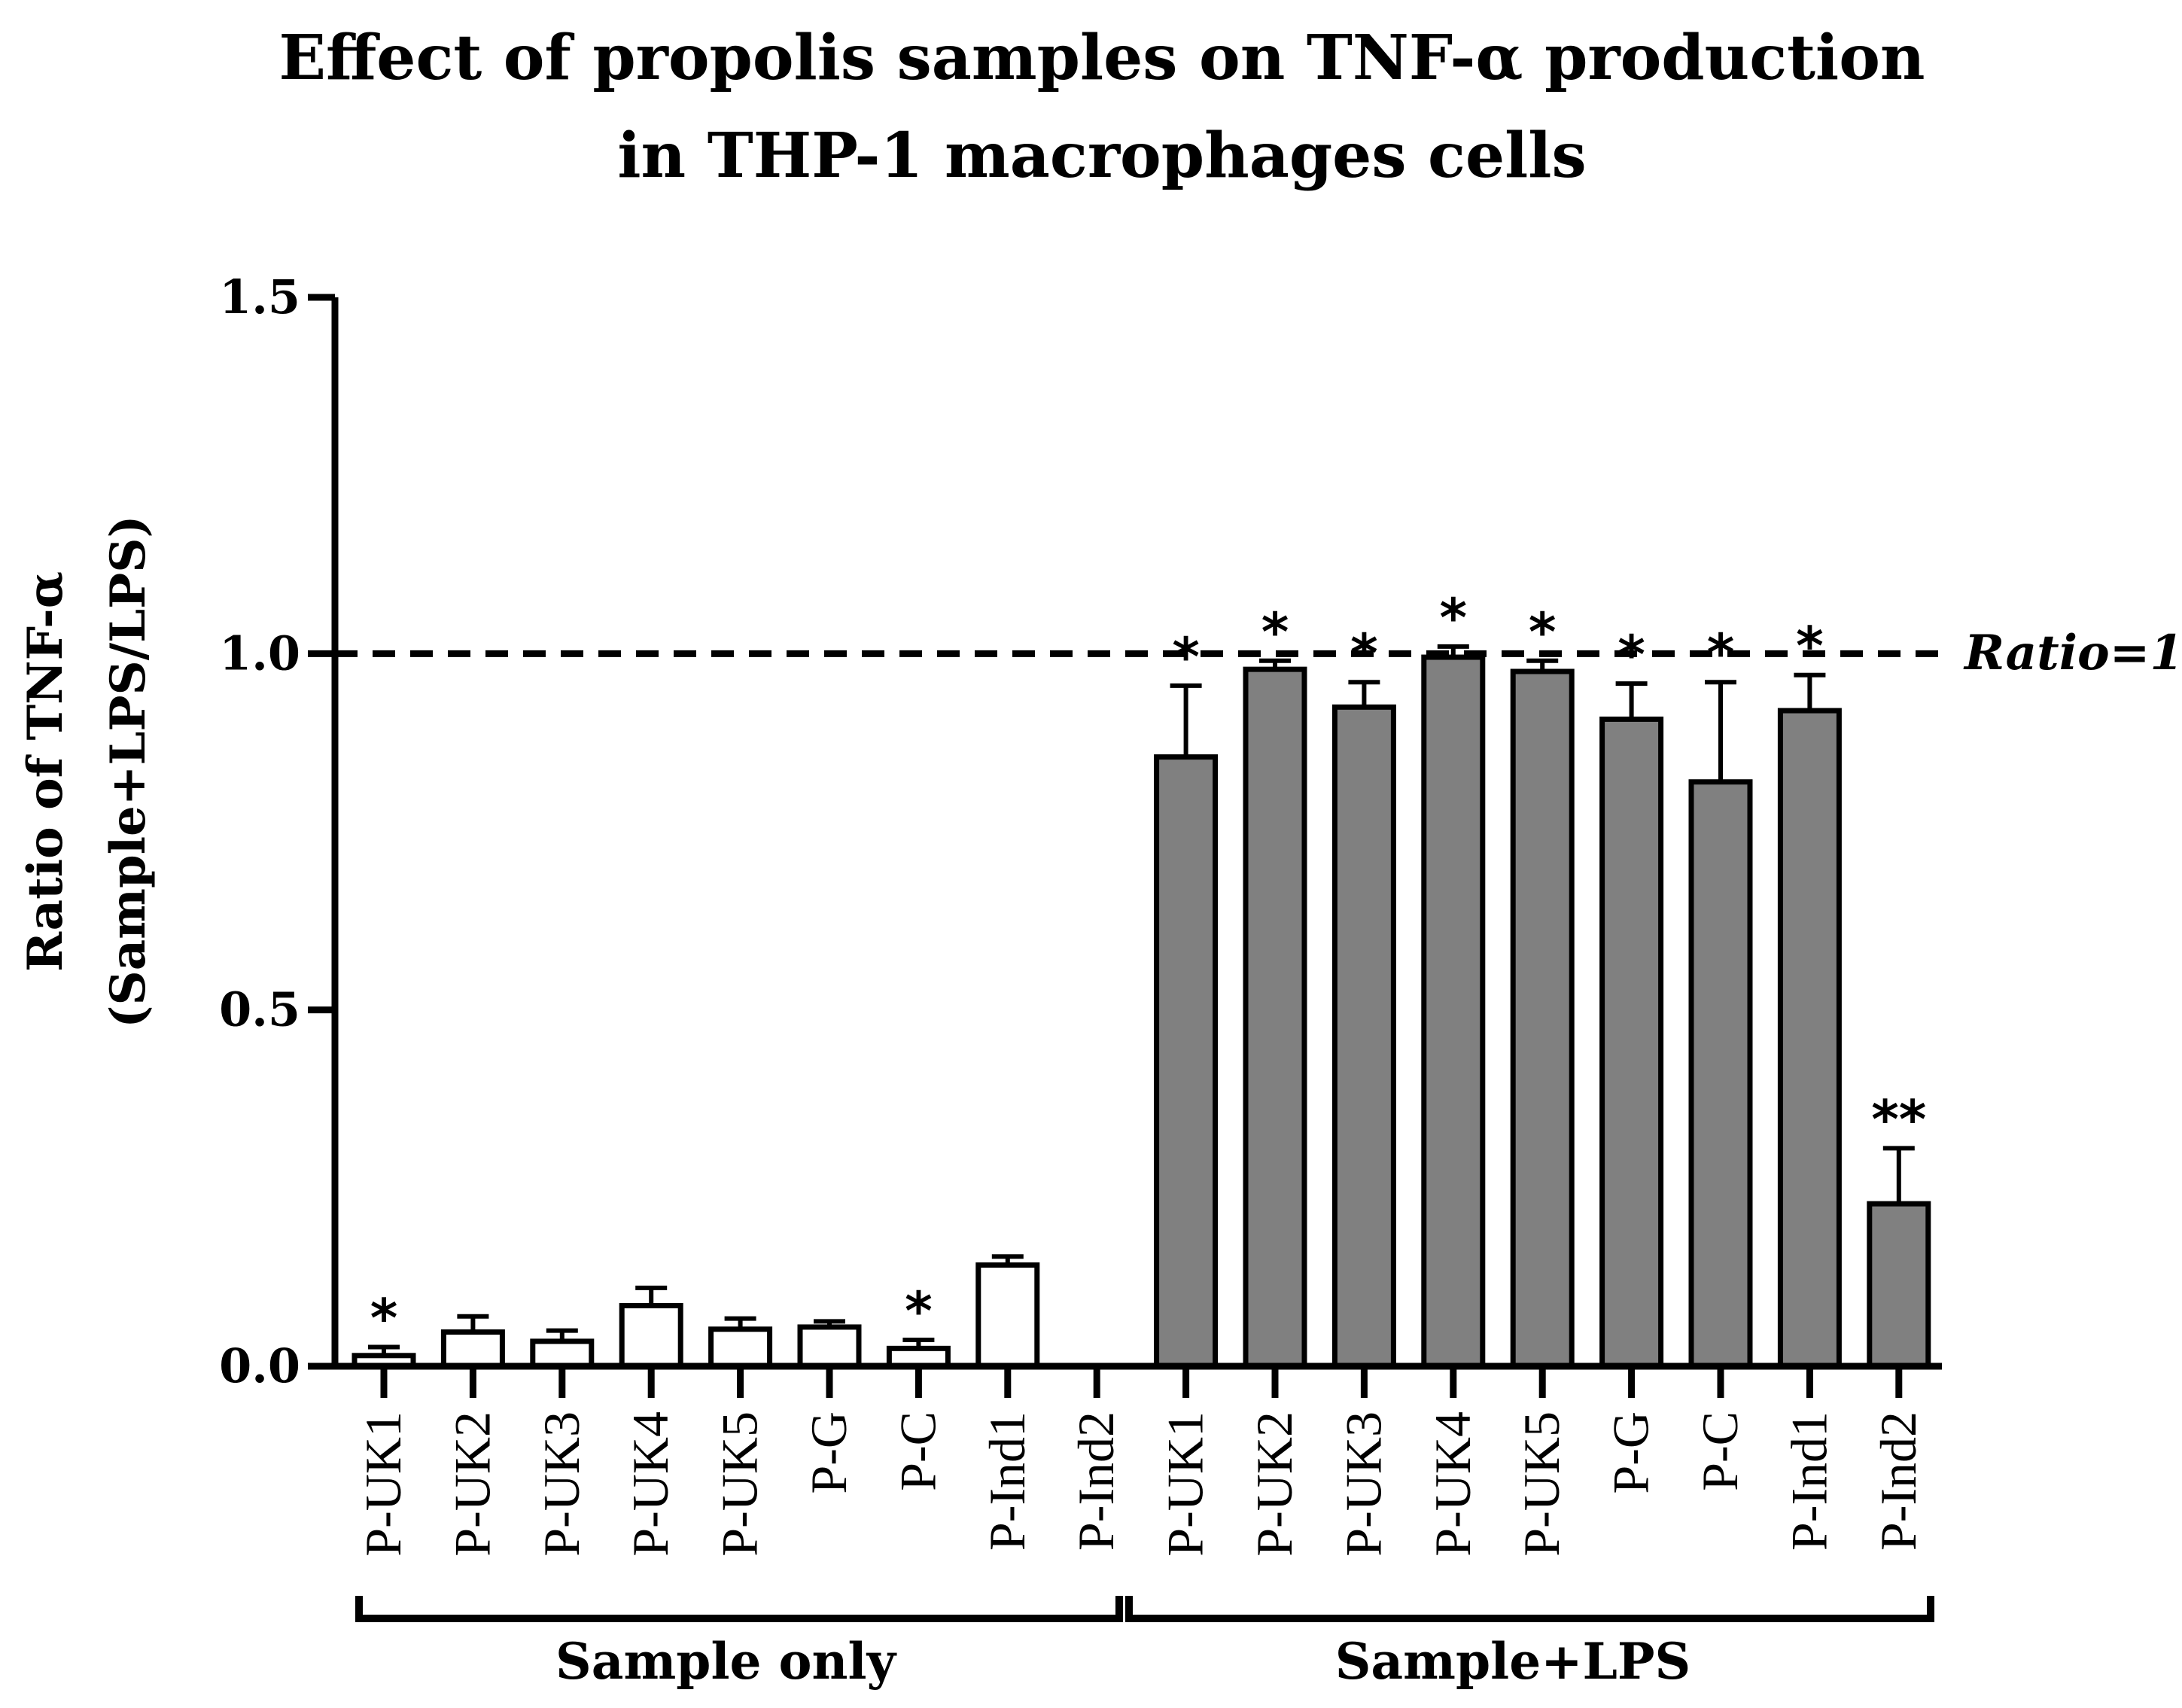  I want to click on bar-sample-lps-p-uk5, so click(1542, 1018).